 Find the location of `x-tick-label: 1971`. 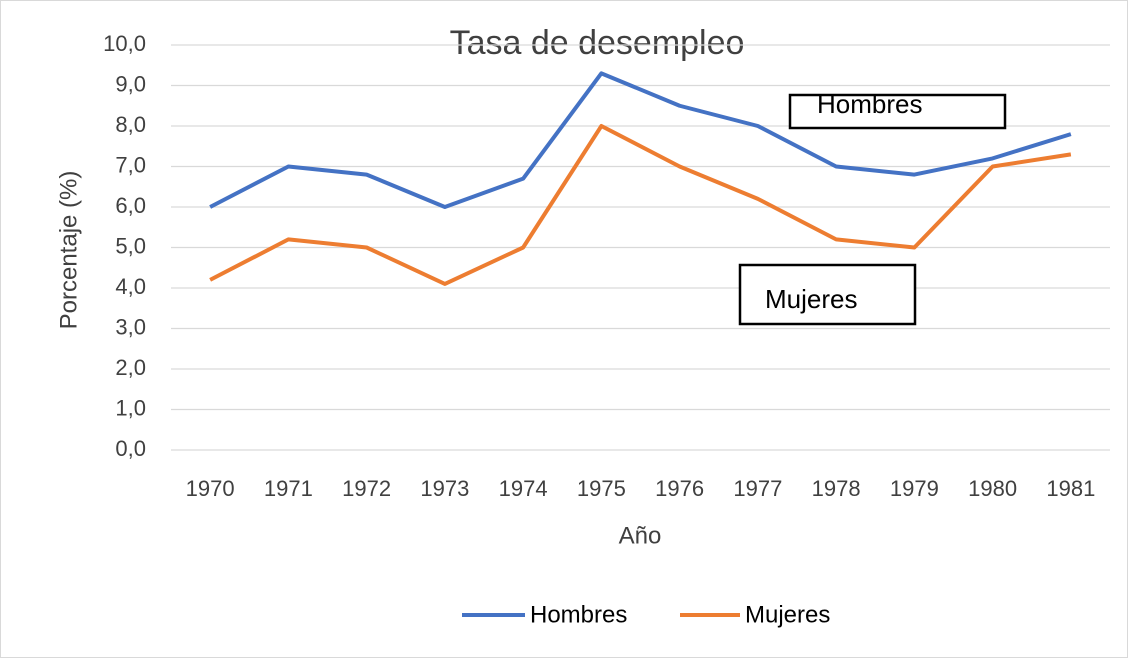

x-tick-label: 1971 is located at coordinates (288, 488).